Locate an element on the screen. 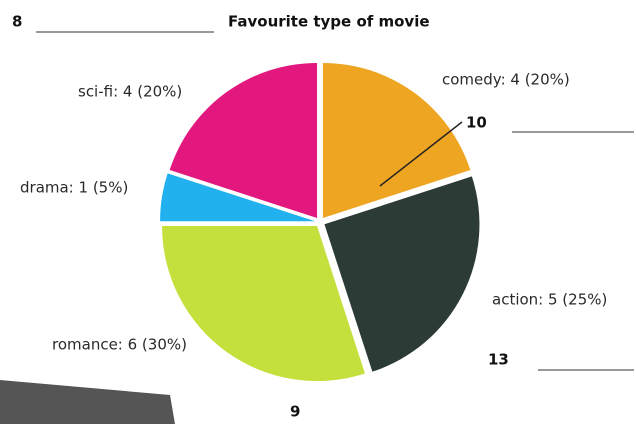 The image size is (636, 424). slice-label: action: 5 (25%) is located at coordinates (549, 300).